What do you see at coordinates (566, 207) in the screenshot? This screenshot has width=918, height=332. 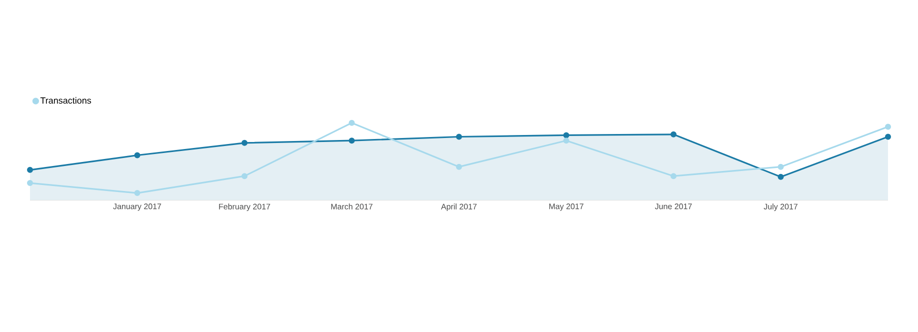 I see `x-tick-label: May 2017` at bounding box center [566, 207].